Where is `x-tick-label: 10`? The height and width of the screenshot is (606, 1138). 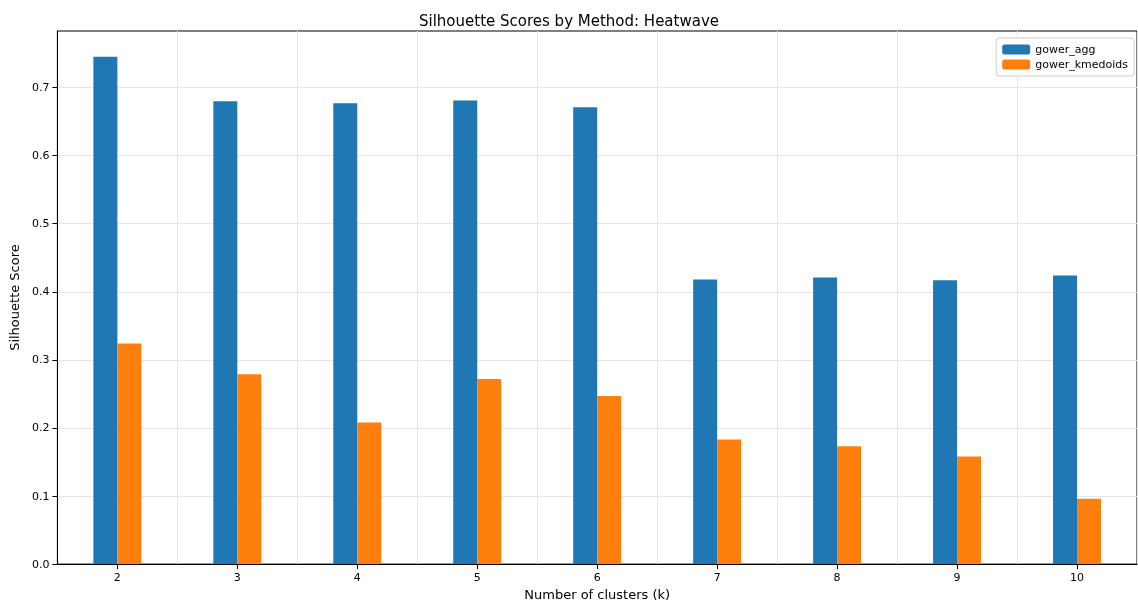 x-tick-label: 10 is located at coordinates (1077, 578).